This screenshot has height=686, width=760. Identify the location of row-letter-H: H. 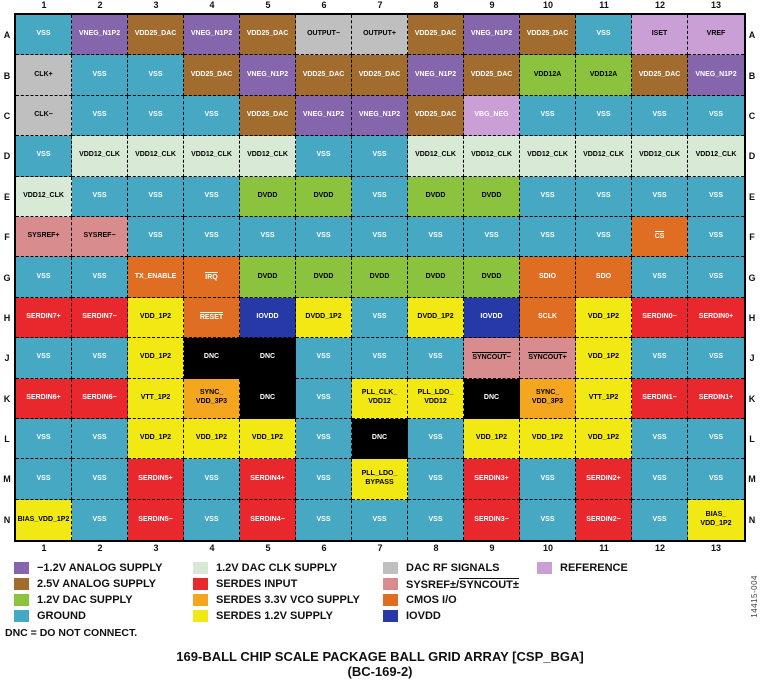
(752, 317).